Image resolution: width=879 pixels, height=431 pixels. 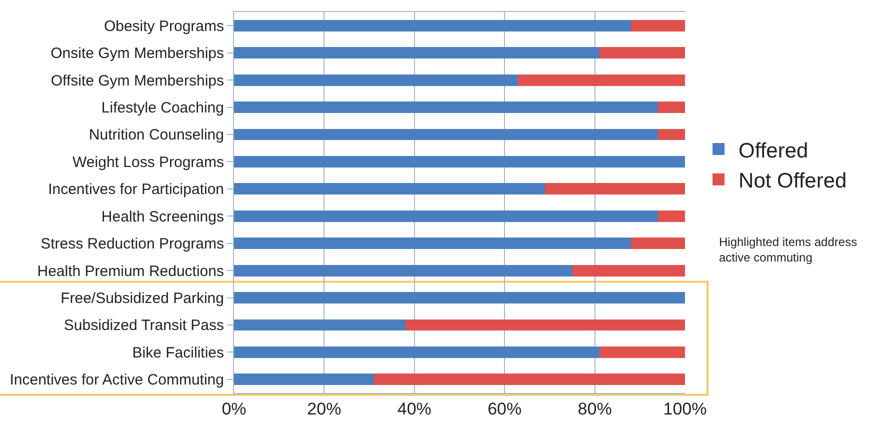 What do you see at coordinates (685, 408) in the screenshot?
I see `x-tick-label: 100%` at bounding box center [685, 408].